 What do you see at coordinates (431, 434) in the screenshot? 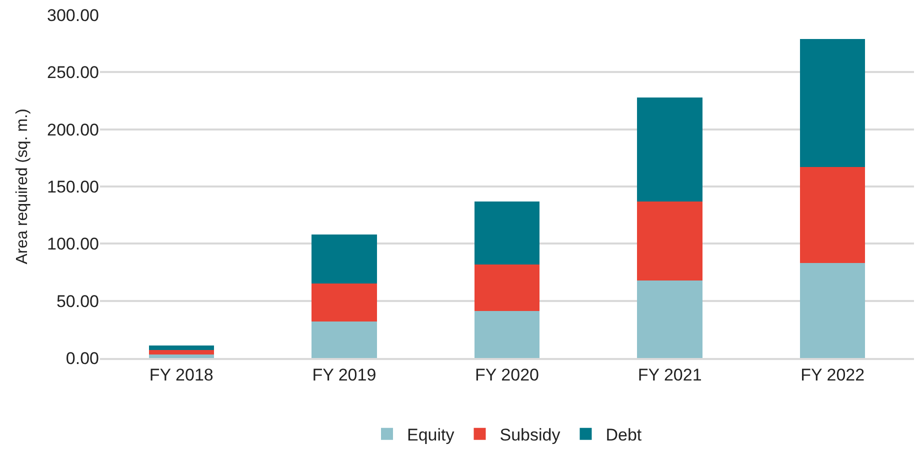
I see `legend-label: Equity` at bounding box center [431, 434].